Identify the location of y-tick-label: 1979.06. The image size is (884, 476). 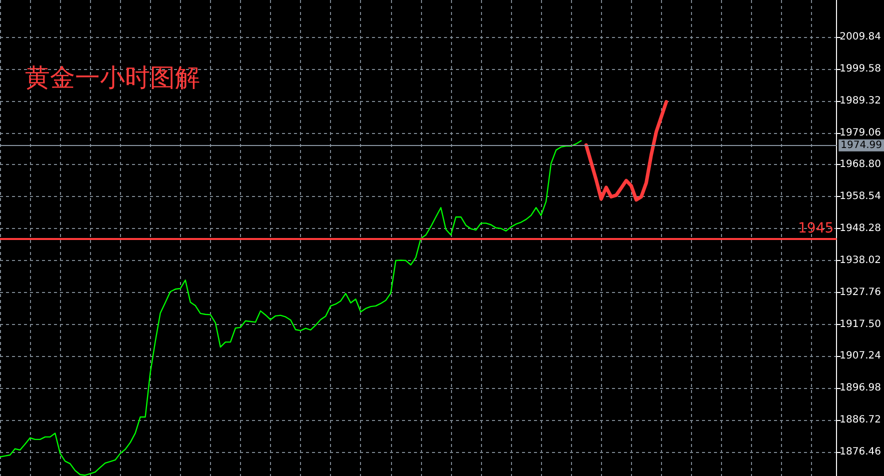
(861, 132).